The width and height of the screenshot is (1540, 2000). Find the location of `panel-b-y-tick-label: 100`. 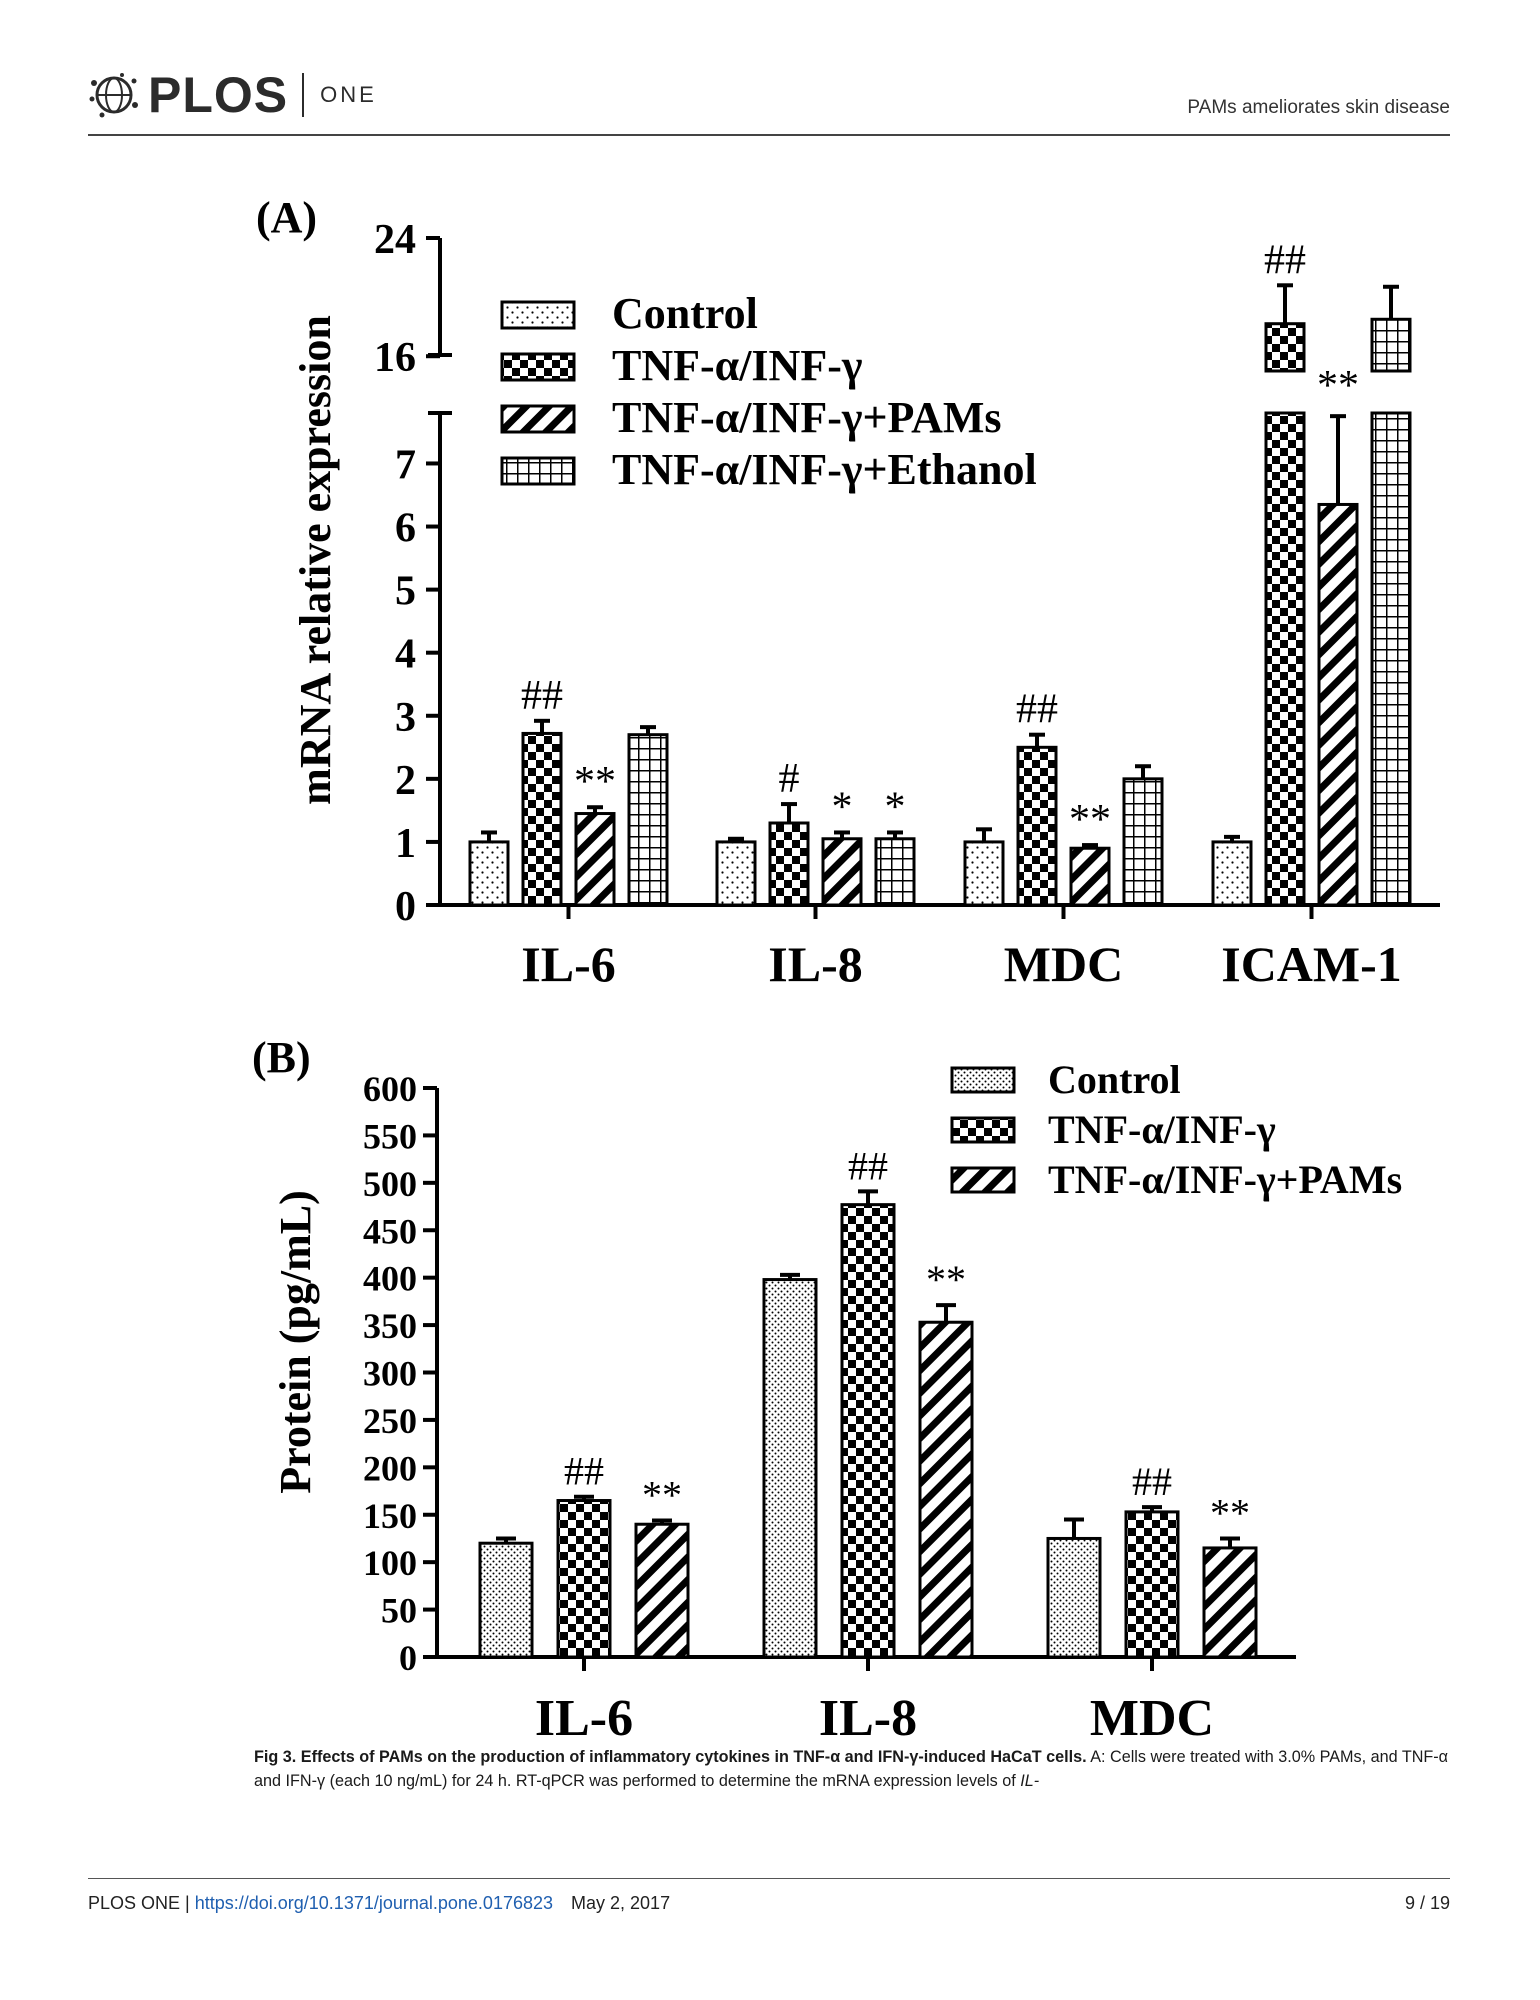

panel-b-y-tick-label: 100 is located at coordinates (390, 1563).